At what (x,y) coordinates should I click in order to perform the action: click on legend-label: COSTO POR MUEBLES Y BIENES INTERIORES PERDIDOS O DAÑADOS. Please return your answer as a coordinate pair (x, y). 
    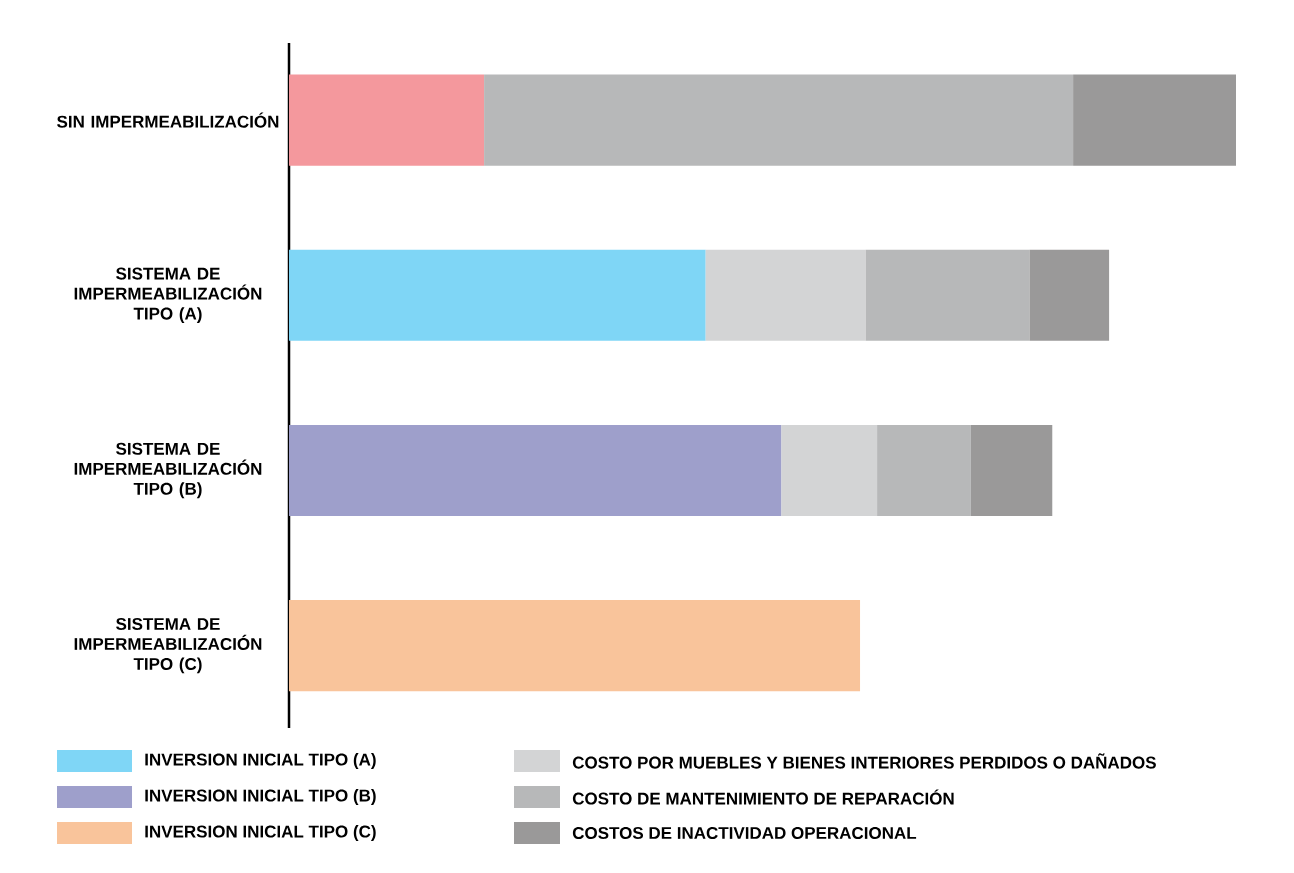
    Looking at the image, I should click on (864, 761).